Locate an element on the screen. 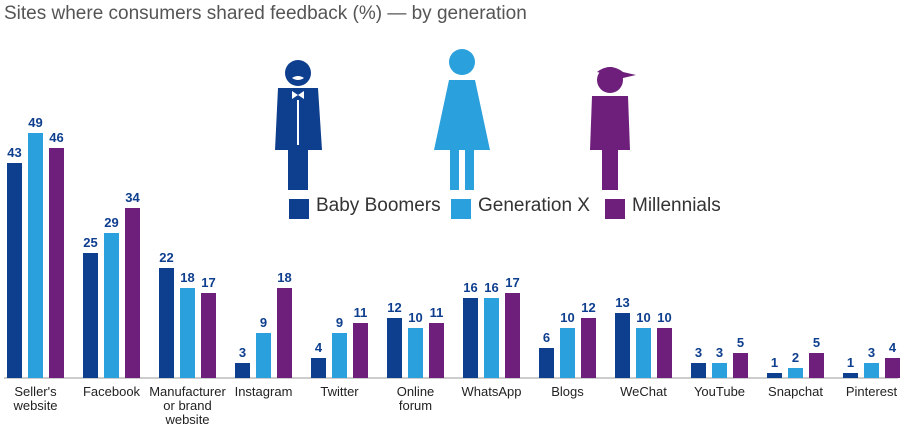  bar-baby-boomers-manufacturer-or-brand-website is located at coordinates (166, 323).